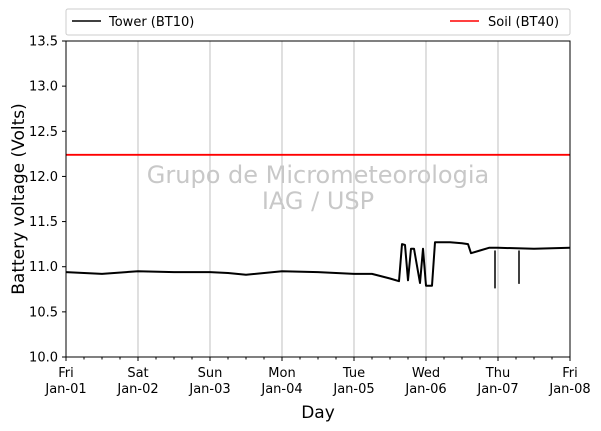  What do you see at coordinates (137, 389) in the screenshot?
I see `x-tick-label-date: Jan-02` at bounding box center [137, 389].